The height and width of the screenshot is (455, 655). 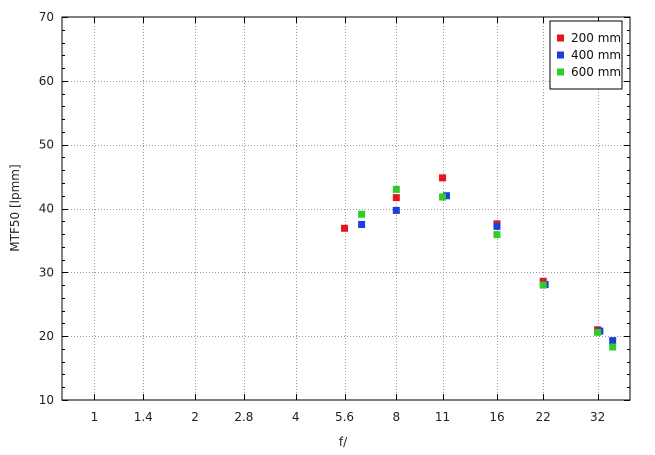 I want to click on x-tick-label: 2.8, so click(x=243, y=417).